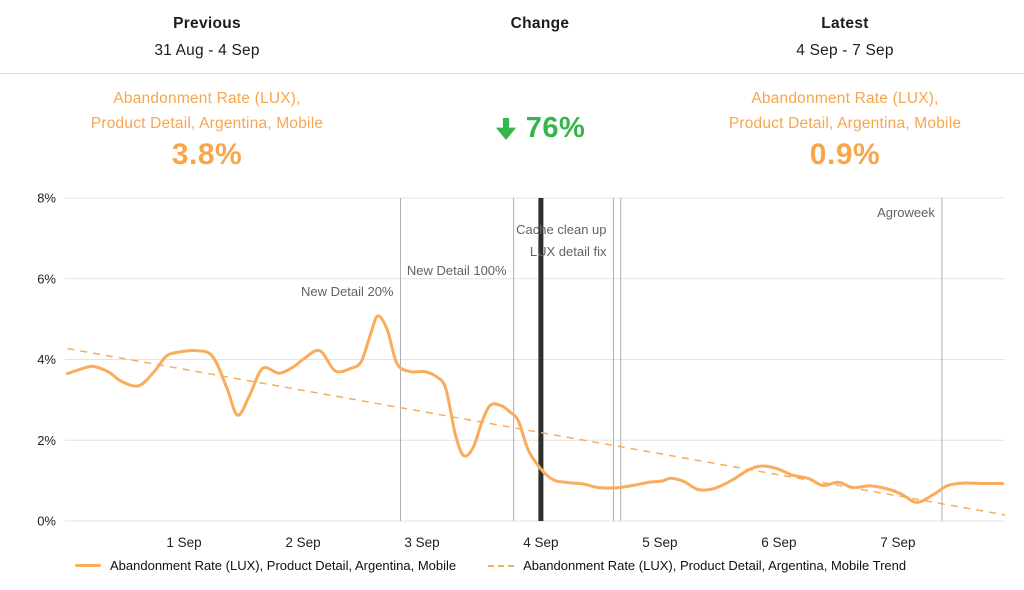 Image resolution: width=1024 pixels, height=590 pixels. What do you see at coordinates (46, 278) in the screenshot?
I see `svg-text: 6%` at bounding box center [46, 278].